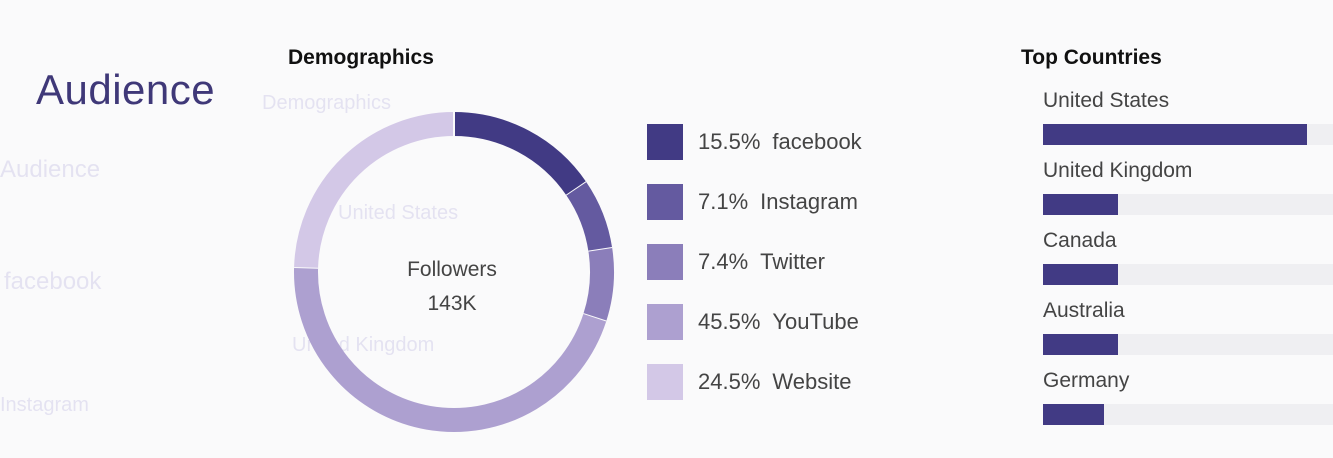 The width and height of the screenshot is (1333, 458). I want to click on legend-item-facebook: 15.5% facebook, so click(754, 142).